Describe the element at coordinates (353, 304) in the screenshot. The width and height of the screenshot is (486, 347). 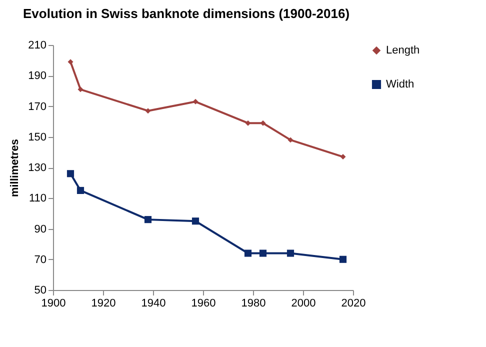
I see `x-tick-label: 2020` at that location.